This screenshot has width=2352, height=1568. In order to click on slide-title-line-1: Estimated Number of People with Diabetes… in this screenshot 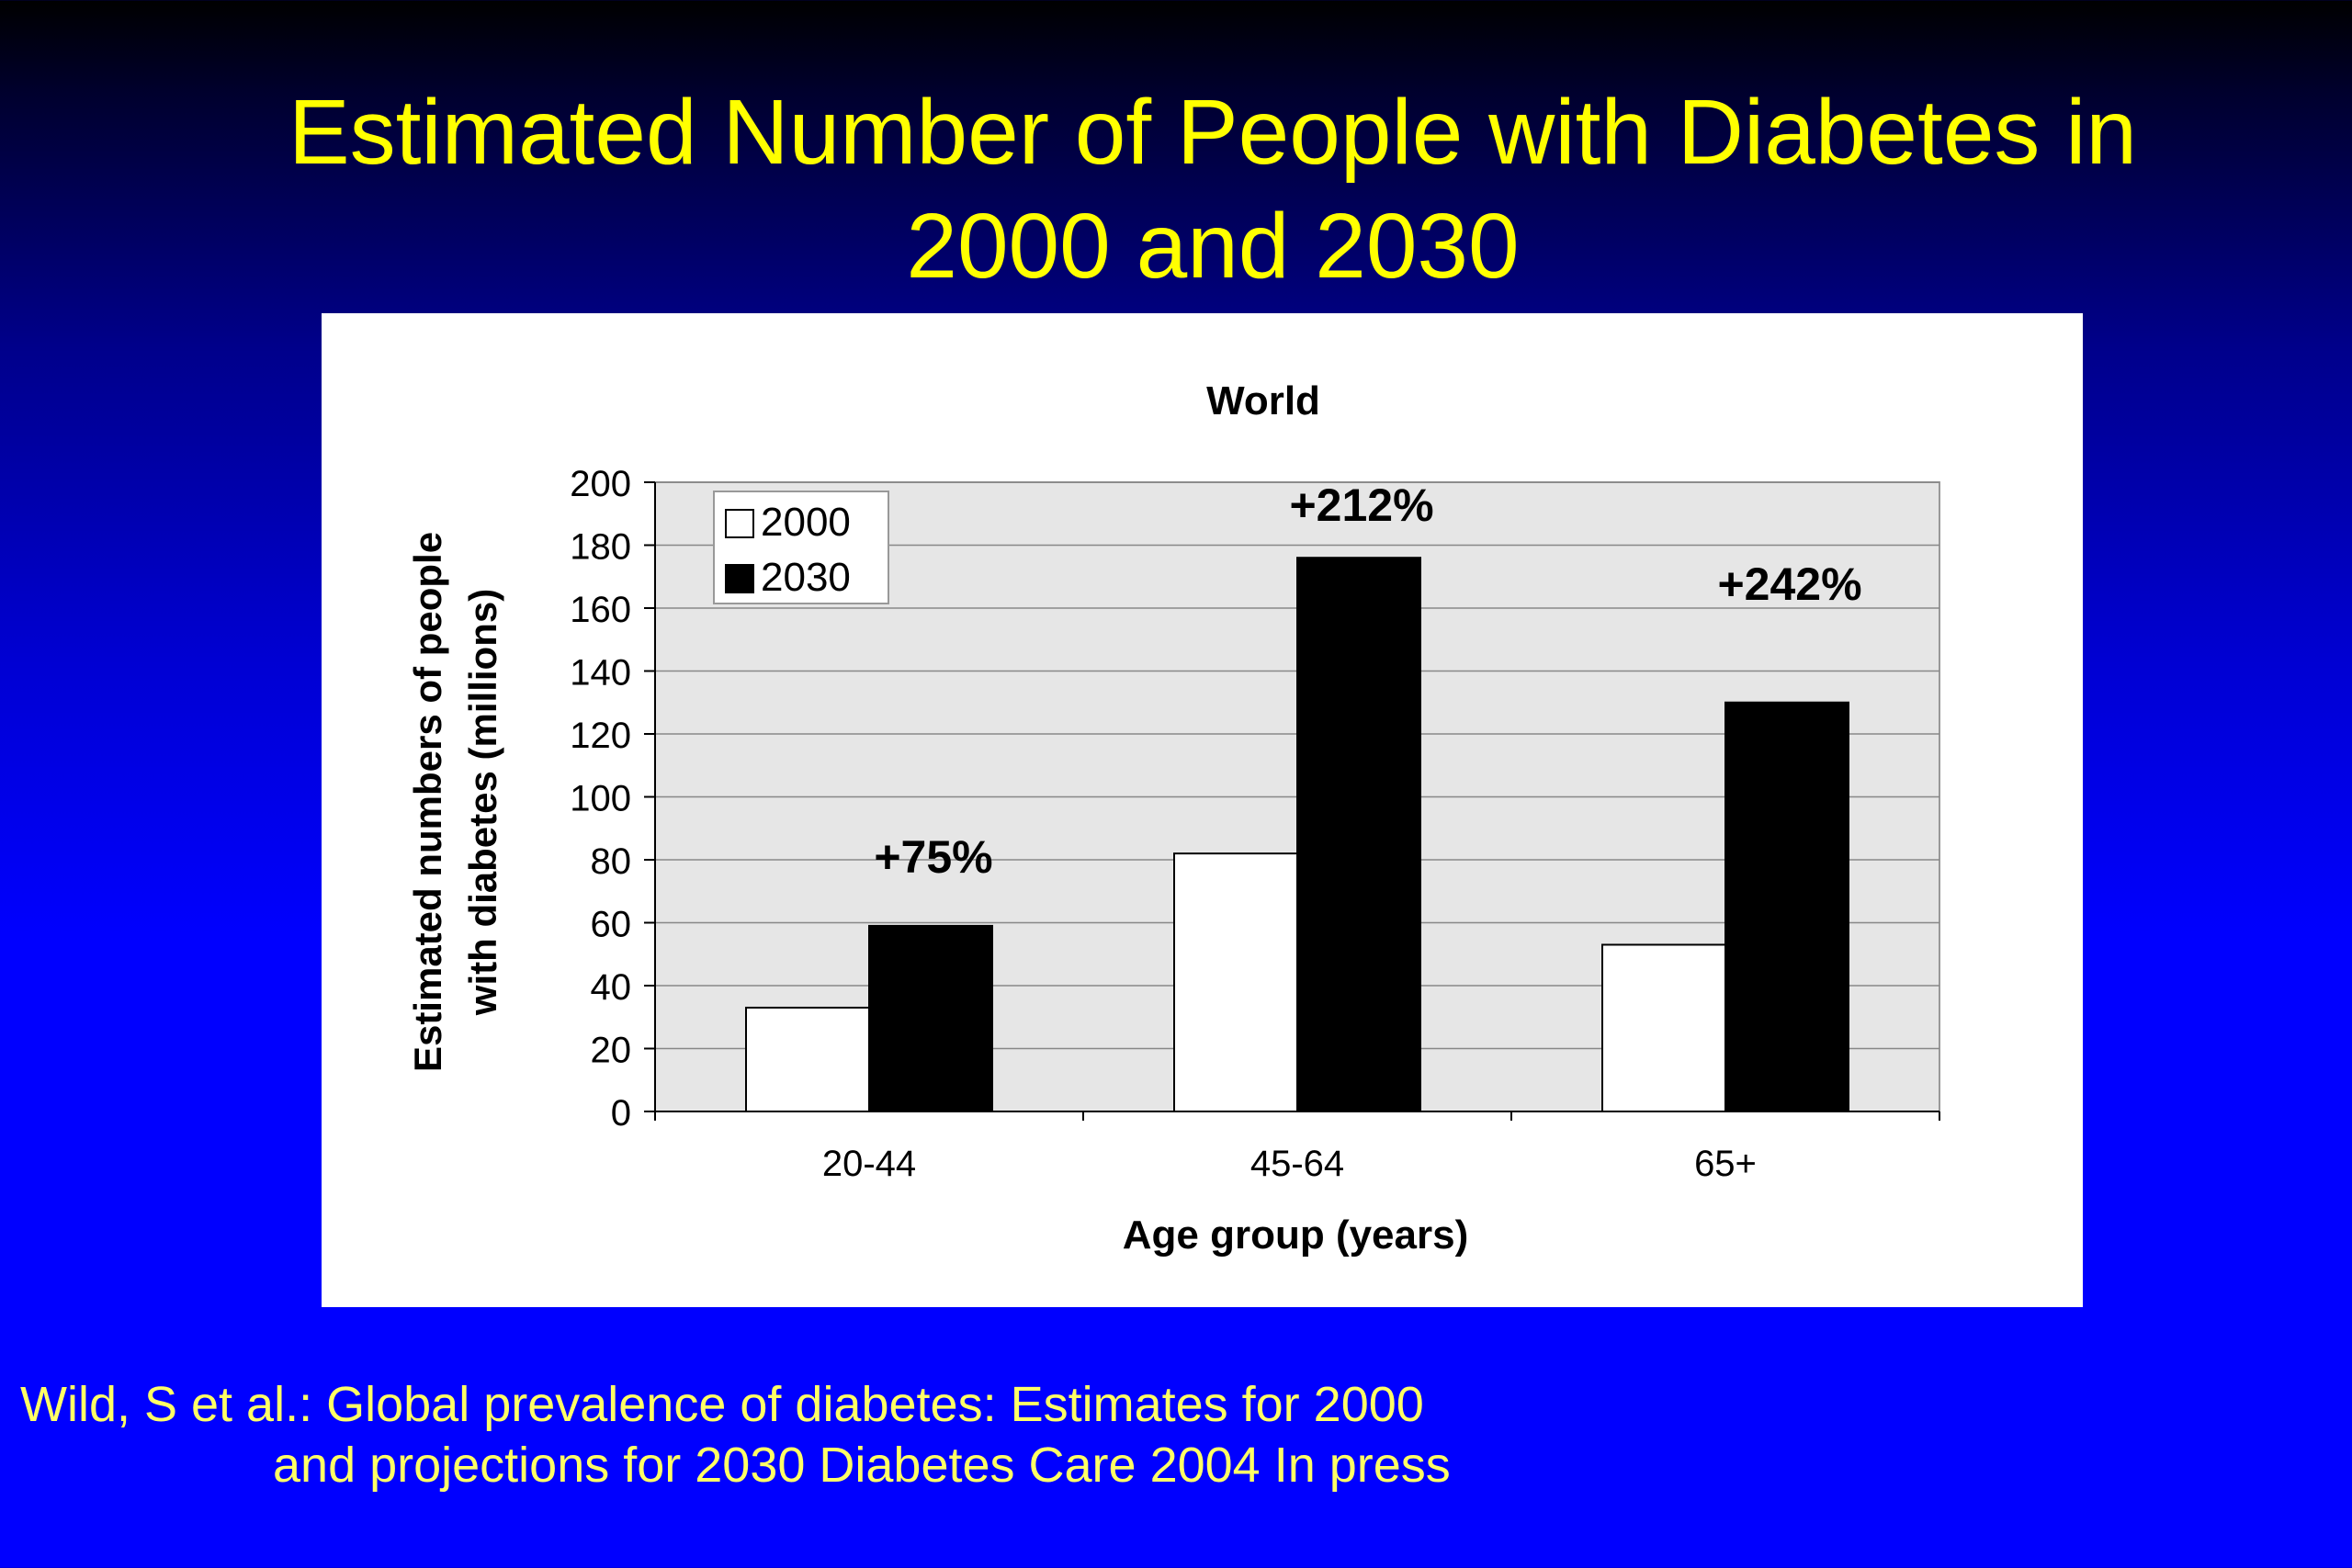, I will do `click(1213, 133)`.